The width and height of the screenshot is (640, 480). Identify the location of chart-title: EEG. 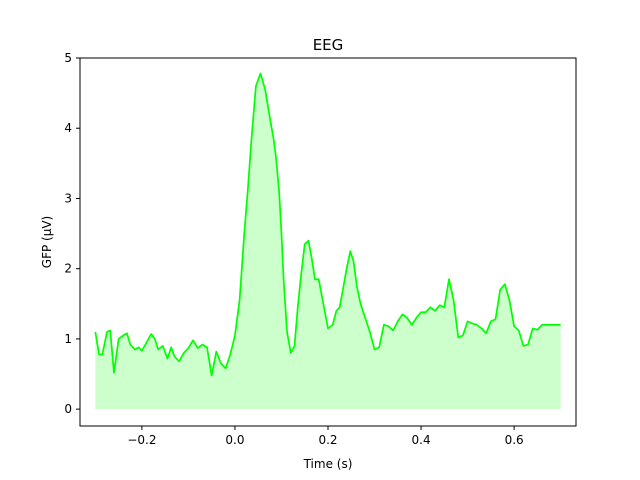
(328, 45).